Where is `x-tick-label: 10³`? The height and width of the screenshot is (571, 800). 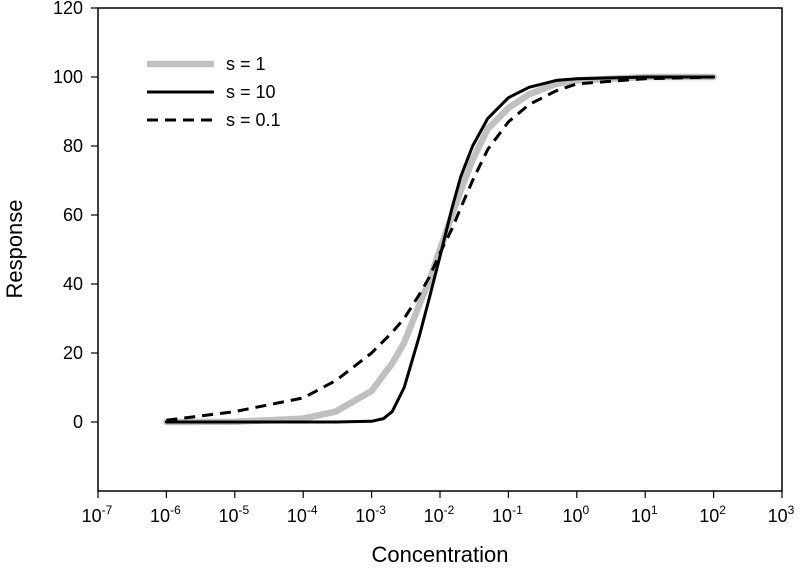 x-tick-label: 10³ is located at coordinates (781, 514).